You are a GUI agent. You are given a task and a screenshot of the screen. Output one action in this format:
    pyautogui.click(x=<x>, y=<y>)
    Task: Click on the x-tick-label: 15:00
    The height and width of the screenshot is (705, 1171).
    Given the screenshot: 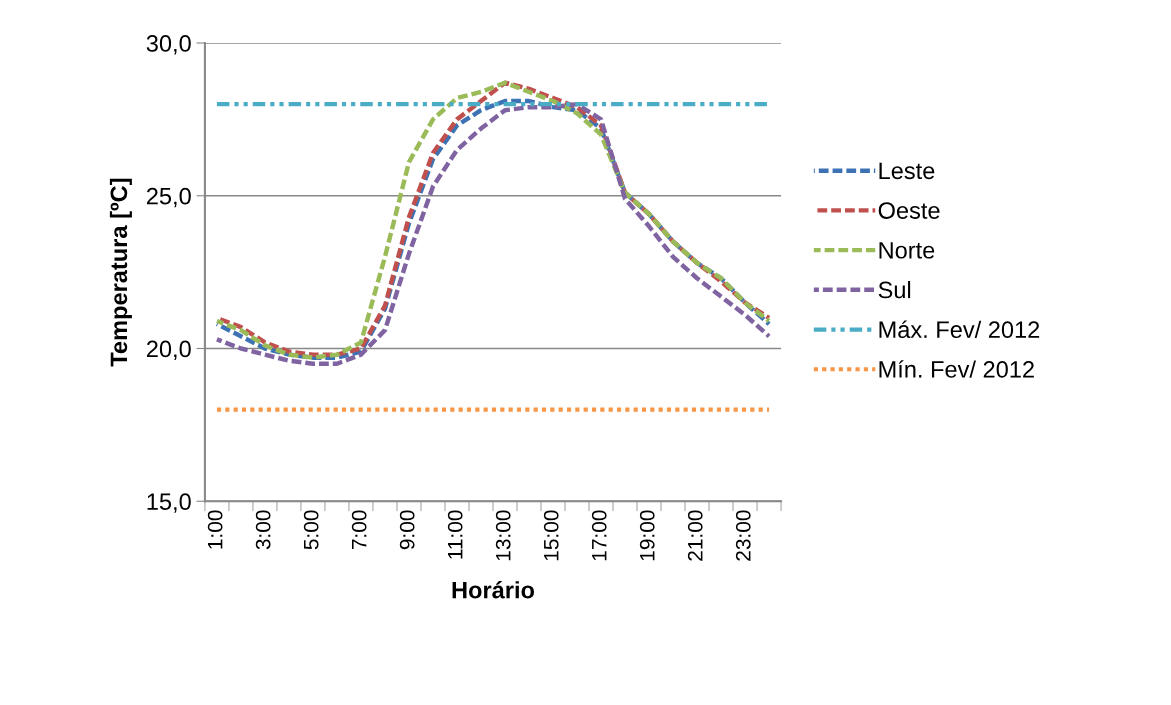 What is the action you would take?
    pyautogui.click(x=551, y=535)
    